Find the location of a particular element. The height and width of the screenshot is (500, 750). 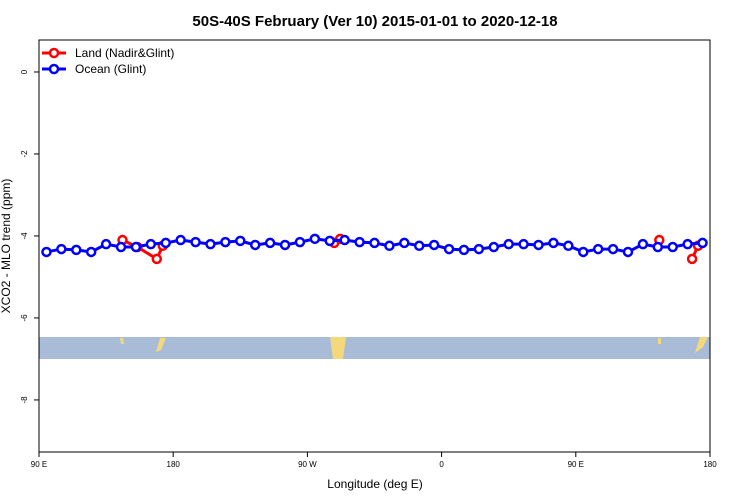

y-tick-label: -8 is located at coordinates (24, 400).